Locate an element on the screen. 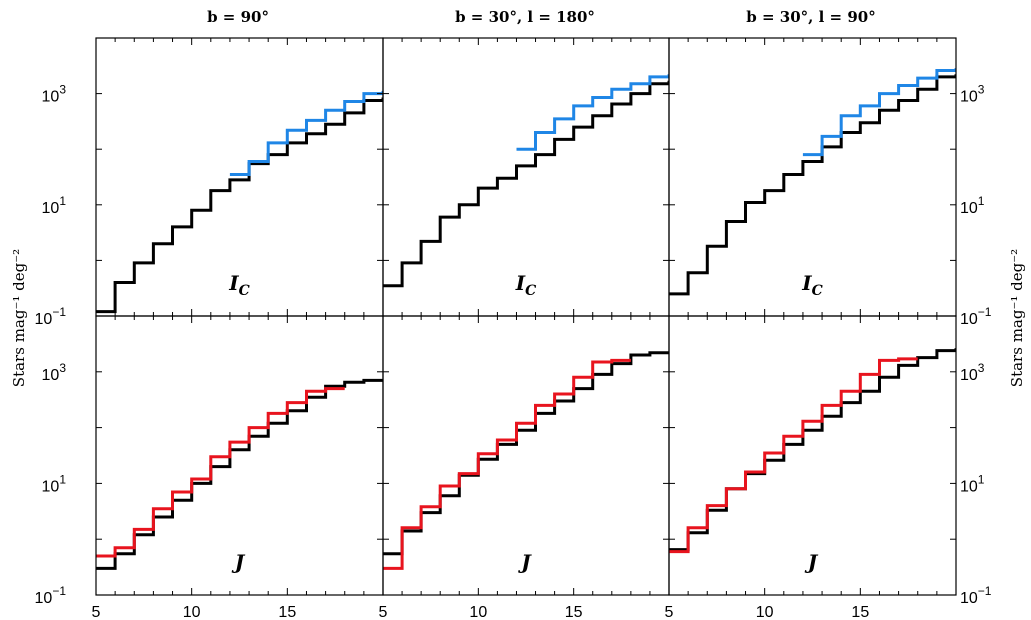  series-model-ic-b90 is located at coordinates (239, 205).